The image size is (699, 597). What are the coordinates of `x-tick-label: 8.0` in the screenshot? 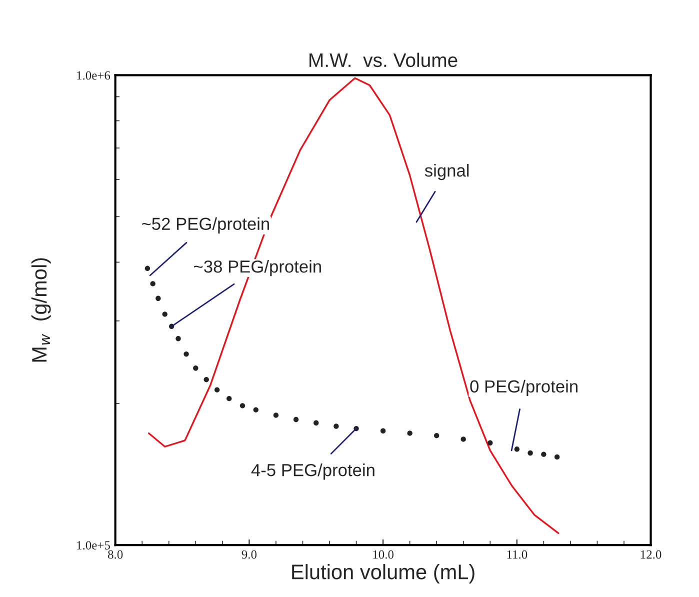 It's located at (115, 554).